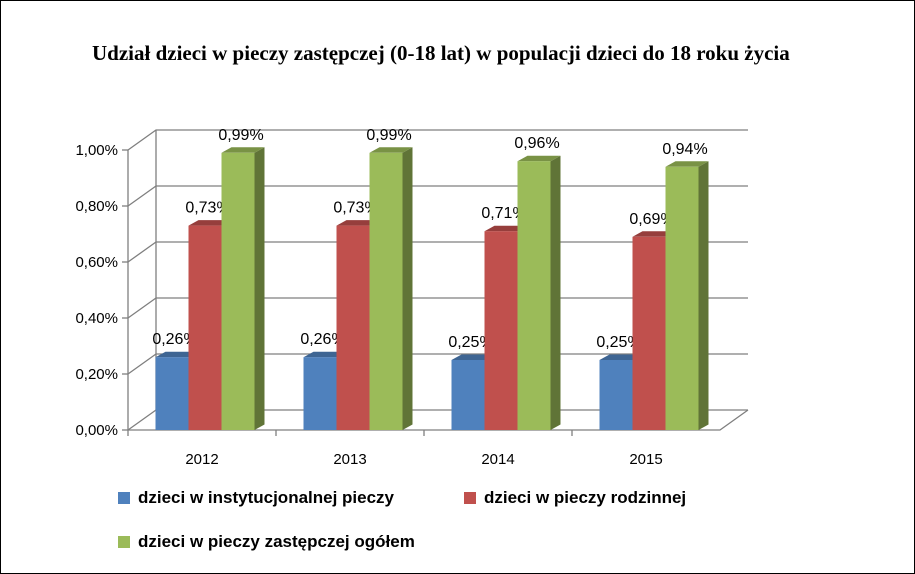 The height and width of the screenshot is (574, 915). What do you see at coordinates (201, 459) in the screenshot?
I see `x-tick-label: 2012` at bounding box center [201, 459].